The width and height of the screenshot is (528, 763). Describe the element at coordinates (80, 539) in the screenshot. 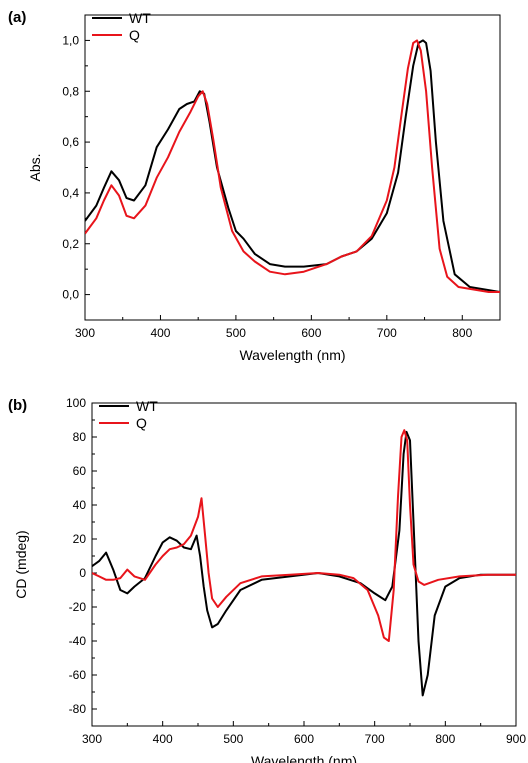

I see `y-tick-label: 20` at that location.